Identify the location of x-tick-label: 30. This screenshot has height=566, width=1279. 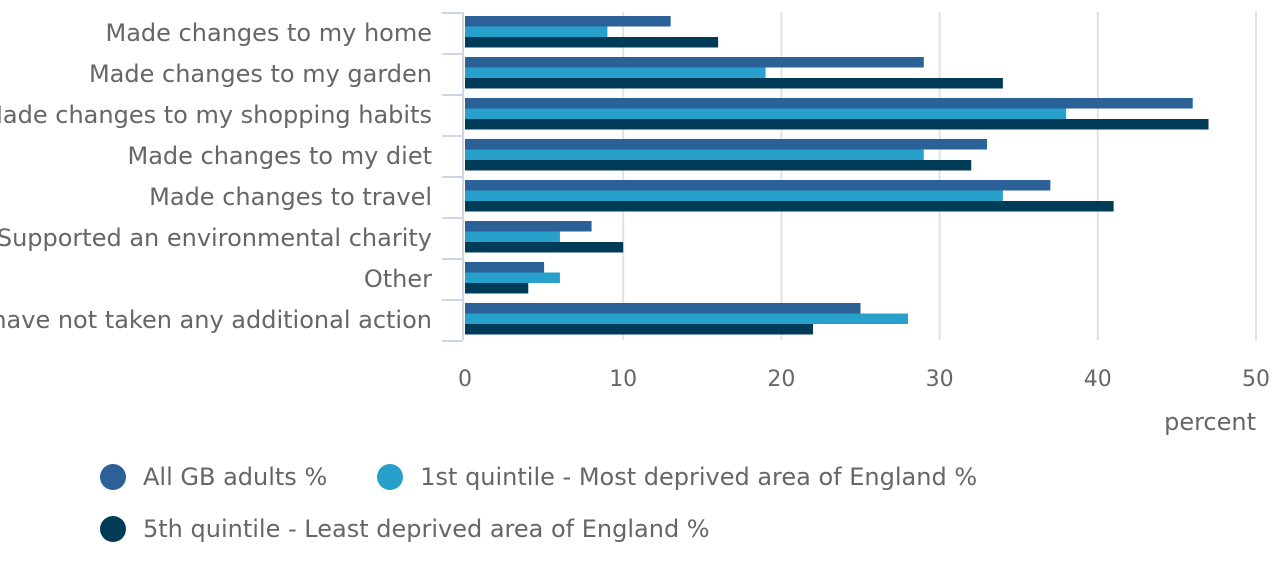
(940, 379).